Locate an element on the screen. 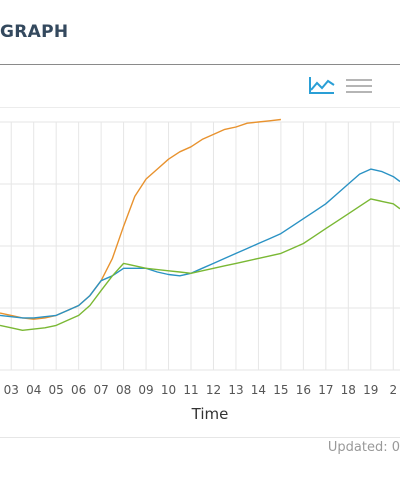 The height and width of the screenshot is (483, 400). x-axis-title: Time is located at coordinates (210, 414).